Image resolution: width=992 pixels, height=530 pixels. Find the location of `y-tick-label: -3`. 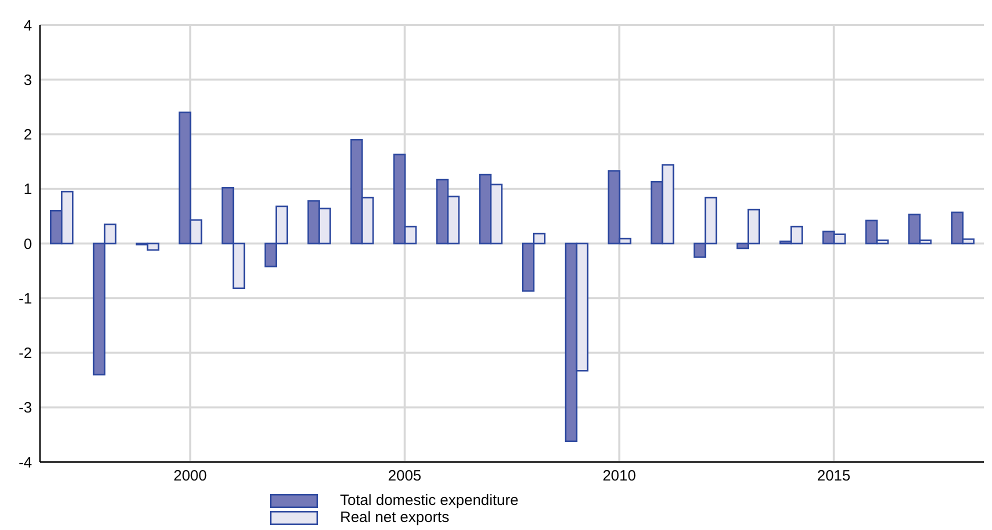

y-tick-label: -3 is located at coordinates (25, 408).